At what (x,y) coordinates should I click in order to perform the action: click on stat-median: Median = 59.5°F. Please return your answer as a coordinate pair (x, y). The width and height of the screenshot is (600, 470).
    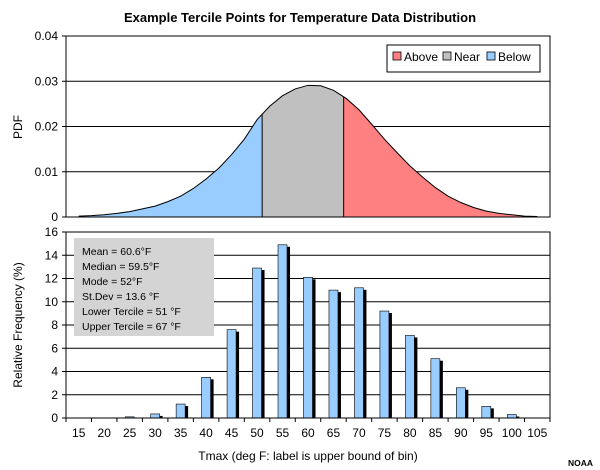
    Looking at the image, I should click on (120, 267).